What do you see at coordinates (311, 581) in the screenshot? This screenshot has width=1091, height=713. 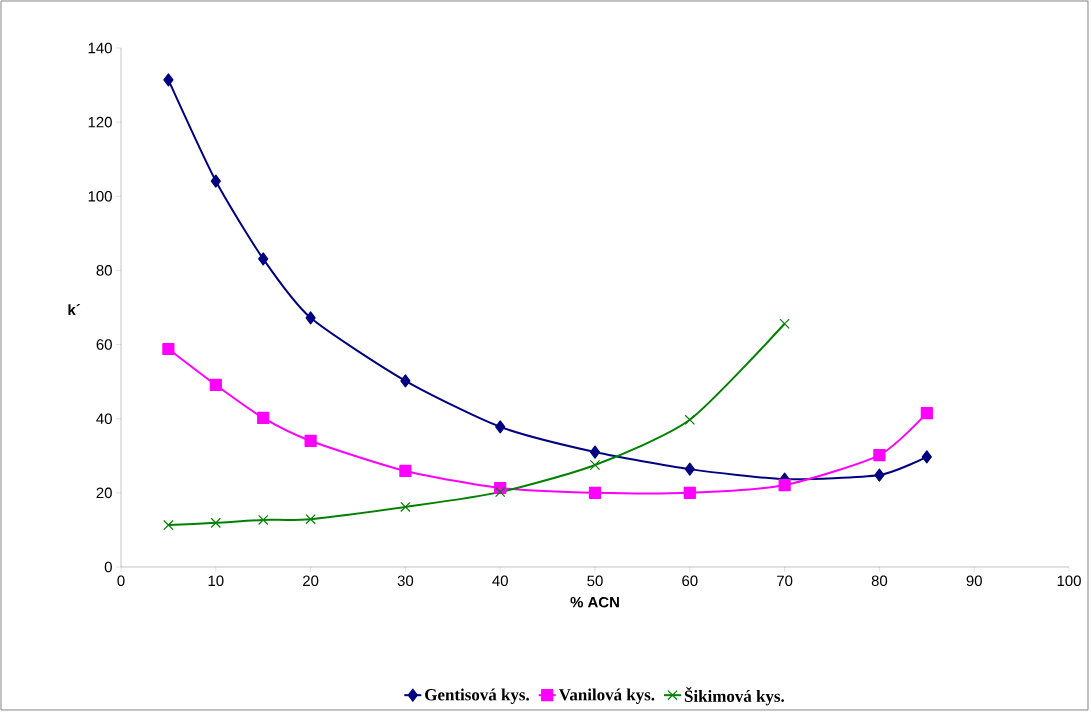 I see `x-tick-label: 20` at bounding box center [311, 581].